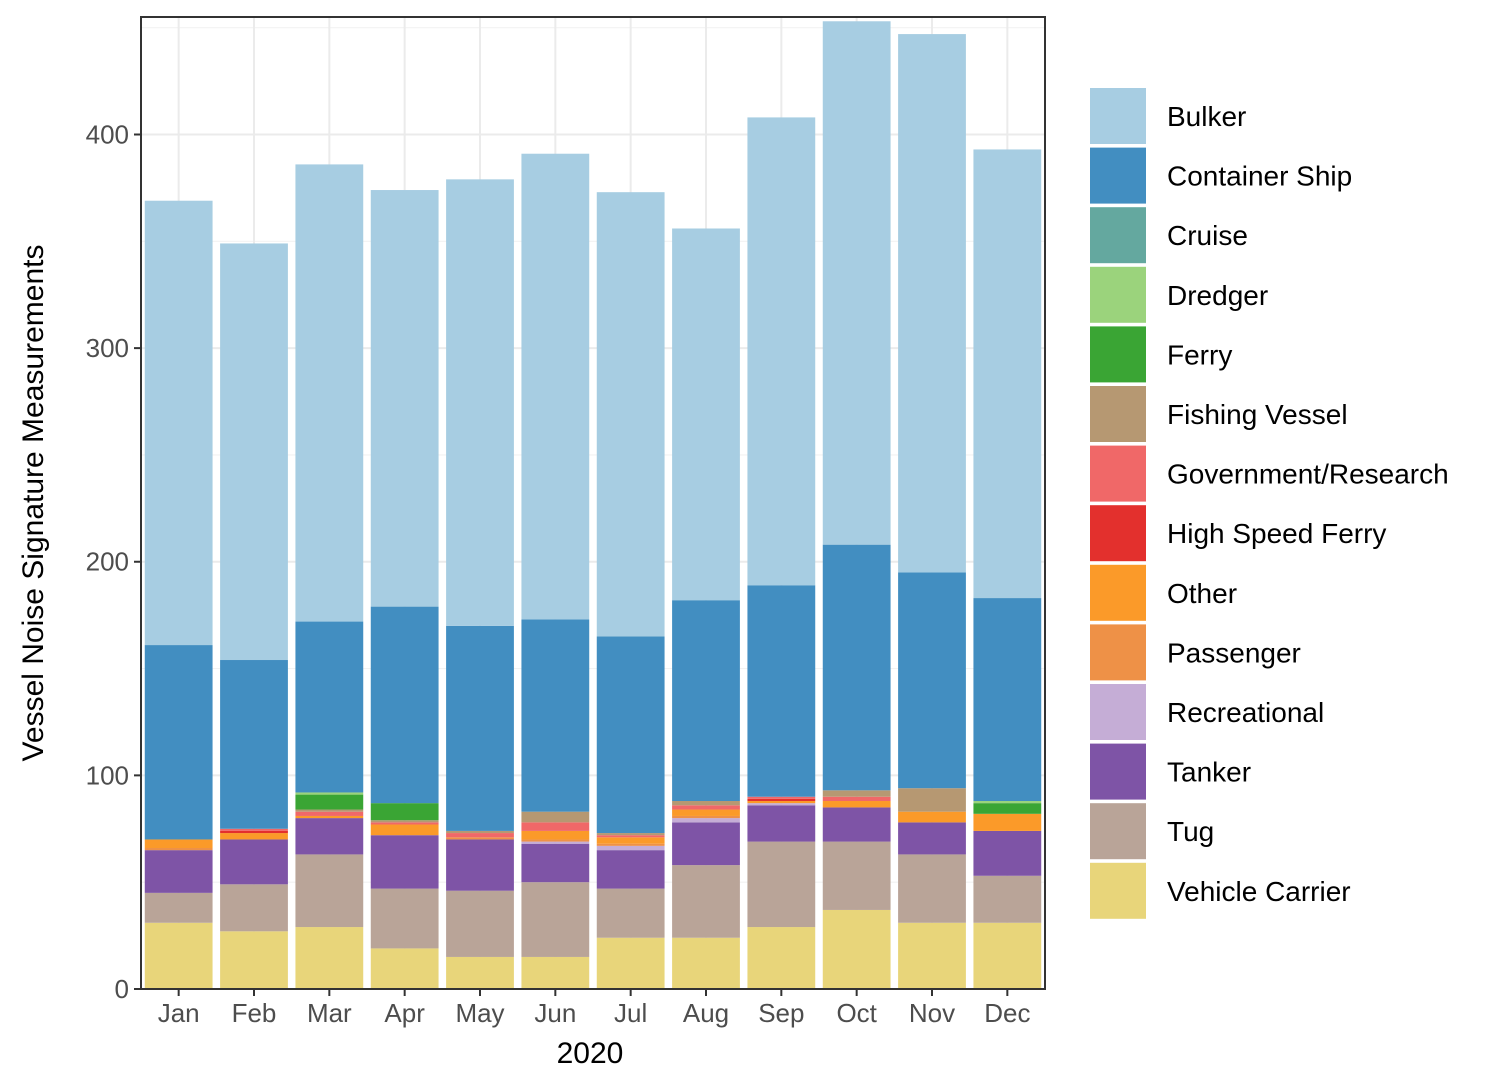  What do you see at coordinates (630, 963) in the screenshot?
I see `bar-jul-vehicle-carrier` at bounding box center [630, 963].